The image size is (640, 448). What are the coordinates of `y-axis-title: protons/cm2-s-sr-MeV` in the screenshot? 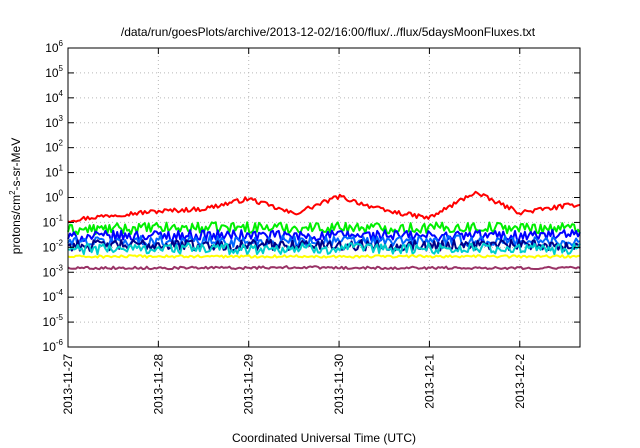 It's located at (15, 196).